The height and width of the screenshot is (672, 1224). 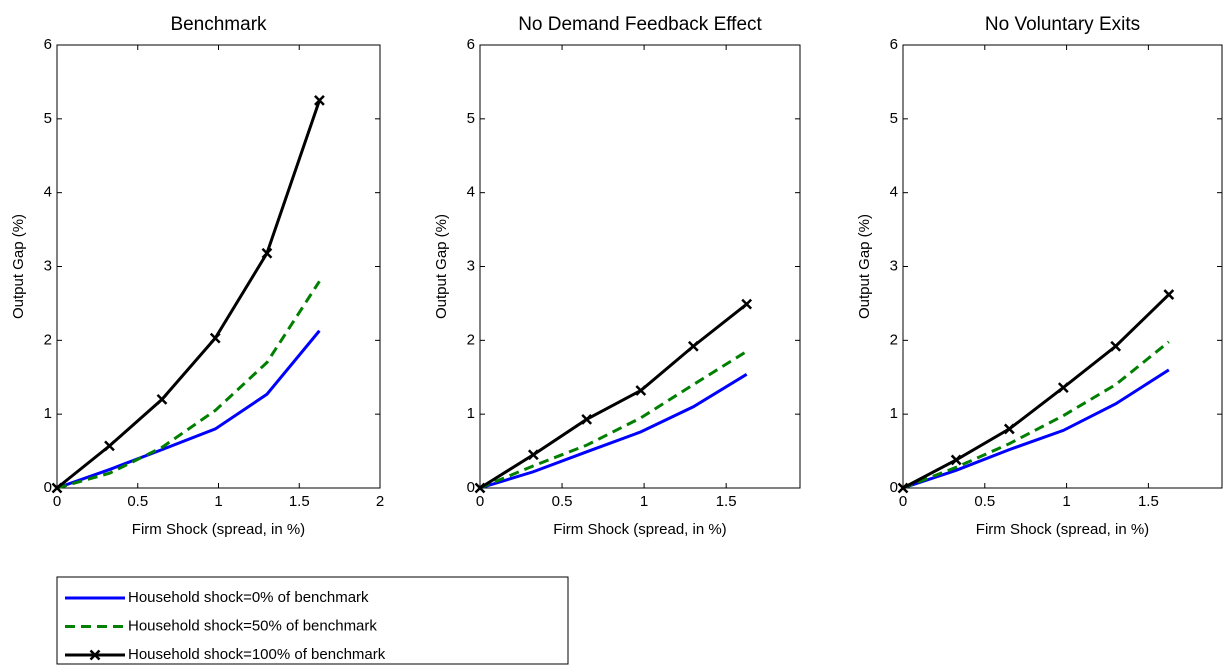 What do you see at coordinates (218, 24) in the screenshot?
I see `chart-title: Benchmark` at bounding box center [218, 24].